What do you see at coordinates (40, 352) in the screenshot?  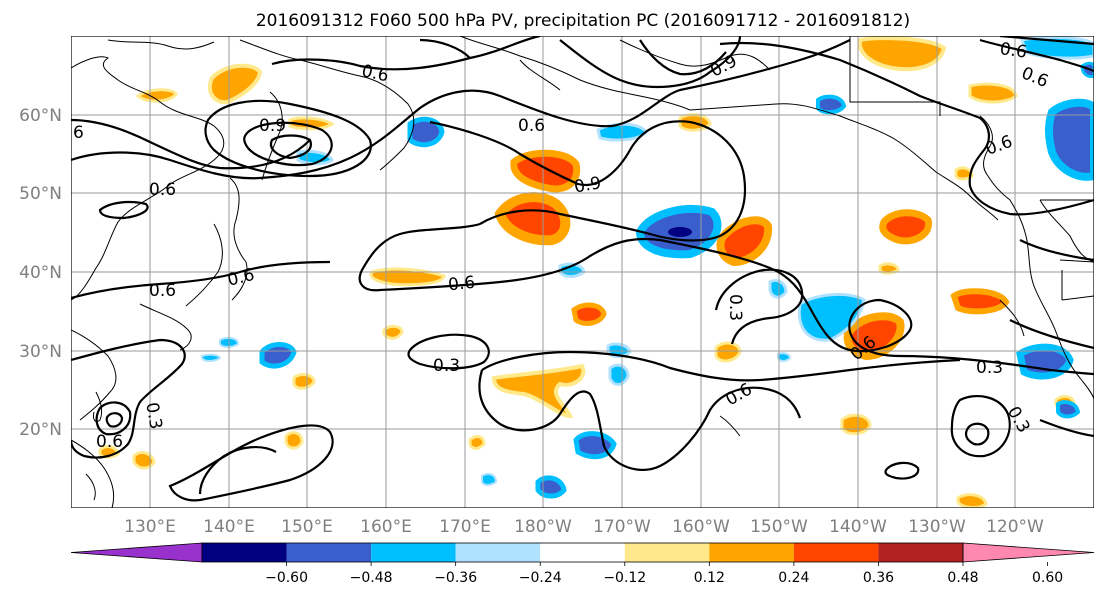 I see `lat-tick-label: 30°N` at bounding box center [40, 352].